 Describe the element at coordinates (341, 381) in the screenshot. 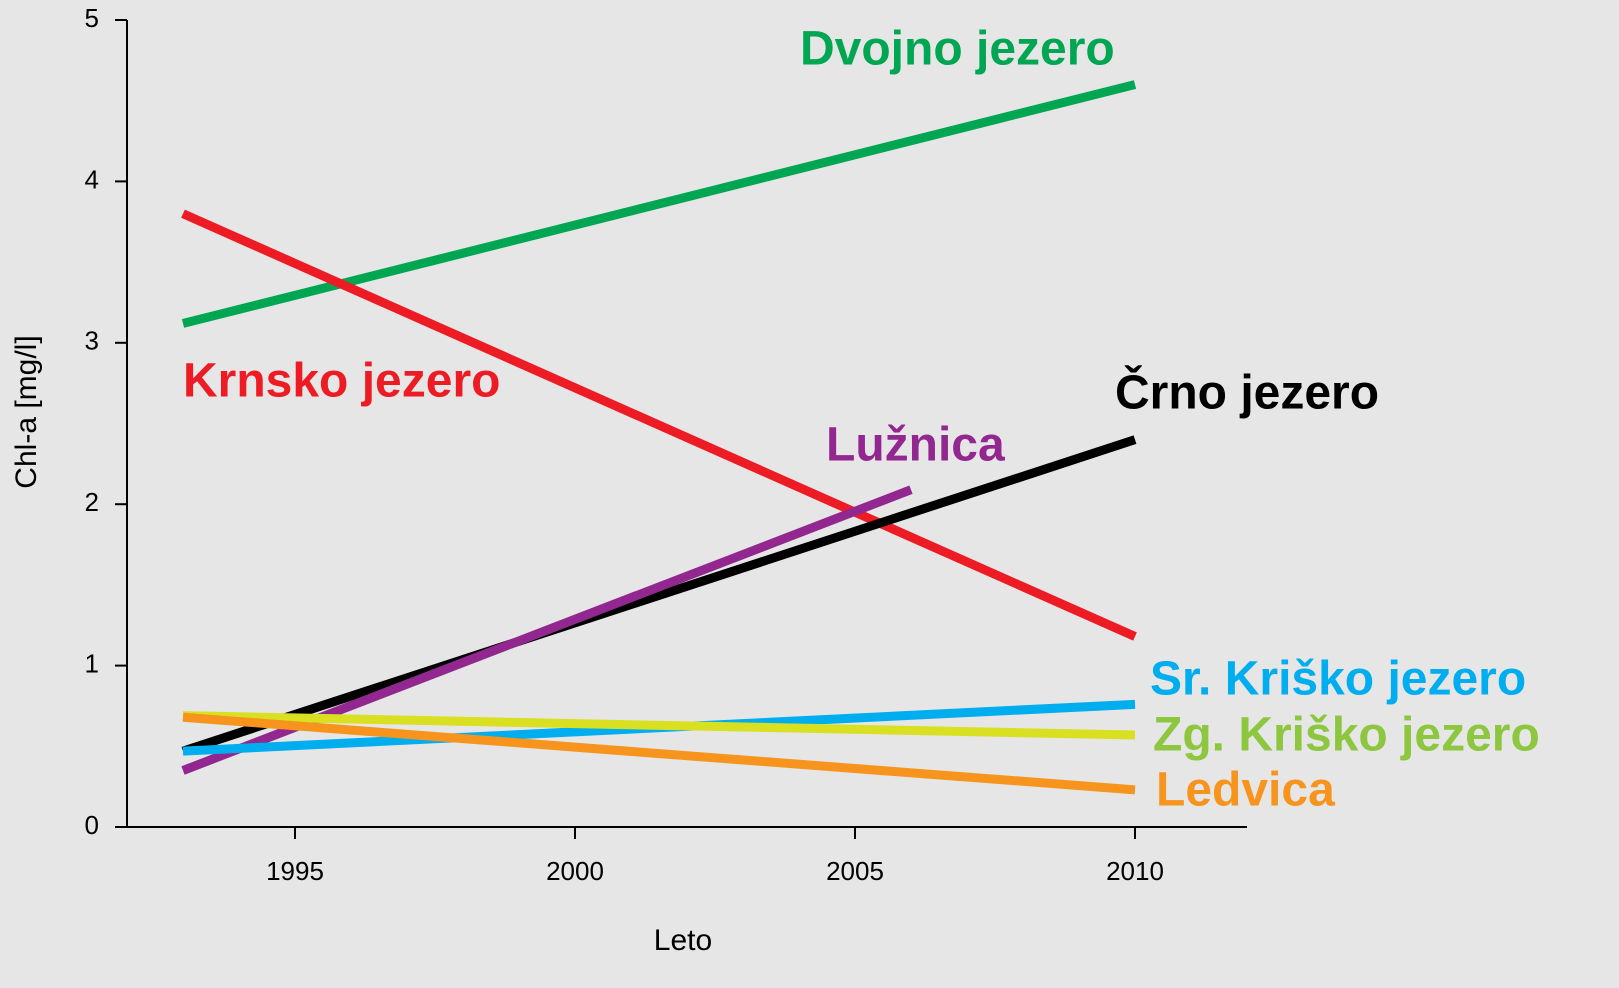

I see `series-label: Krnsko jezero` at that location.